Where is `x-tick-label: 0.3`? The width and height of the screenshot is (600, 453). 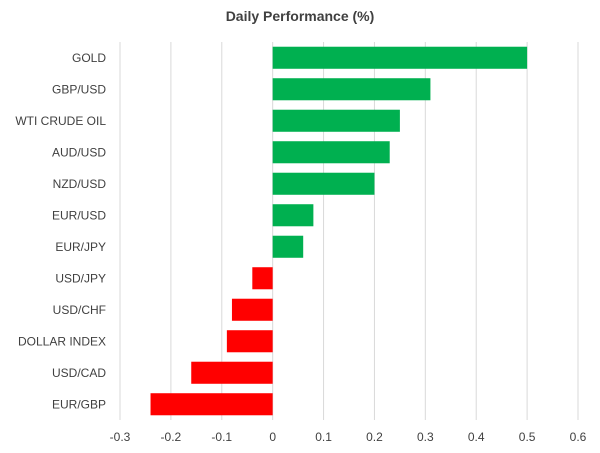
x-tick-label: 0.3 is located at coordinates (425, 437).